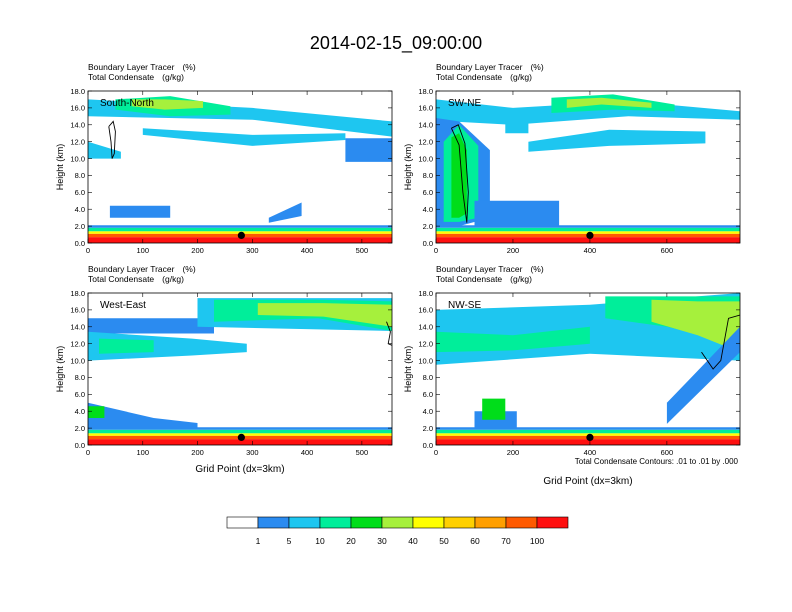  I want to click on panel-header-unit: (%), so click(536, 269).